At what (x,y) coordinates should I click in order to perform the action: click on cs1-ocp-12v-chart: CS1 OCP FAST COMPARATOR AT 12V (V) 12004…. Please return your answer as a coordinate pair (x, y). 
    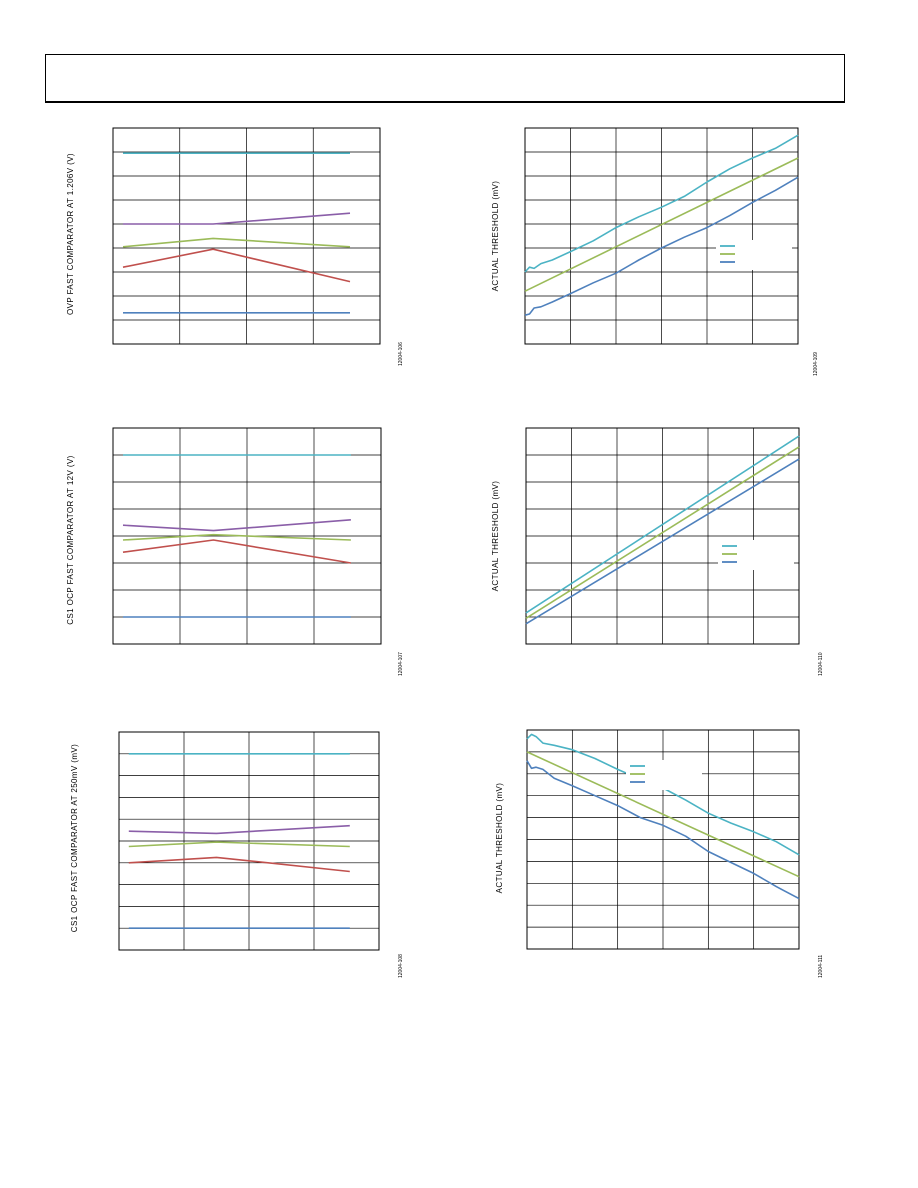
    Looking at the image, I should click on (235, 551).